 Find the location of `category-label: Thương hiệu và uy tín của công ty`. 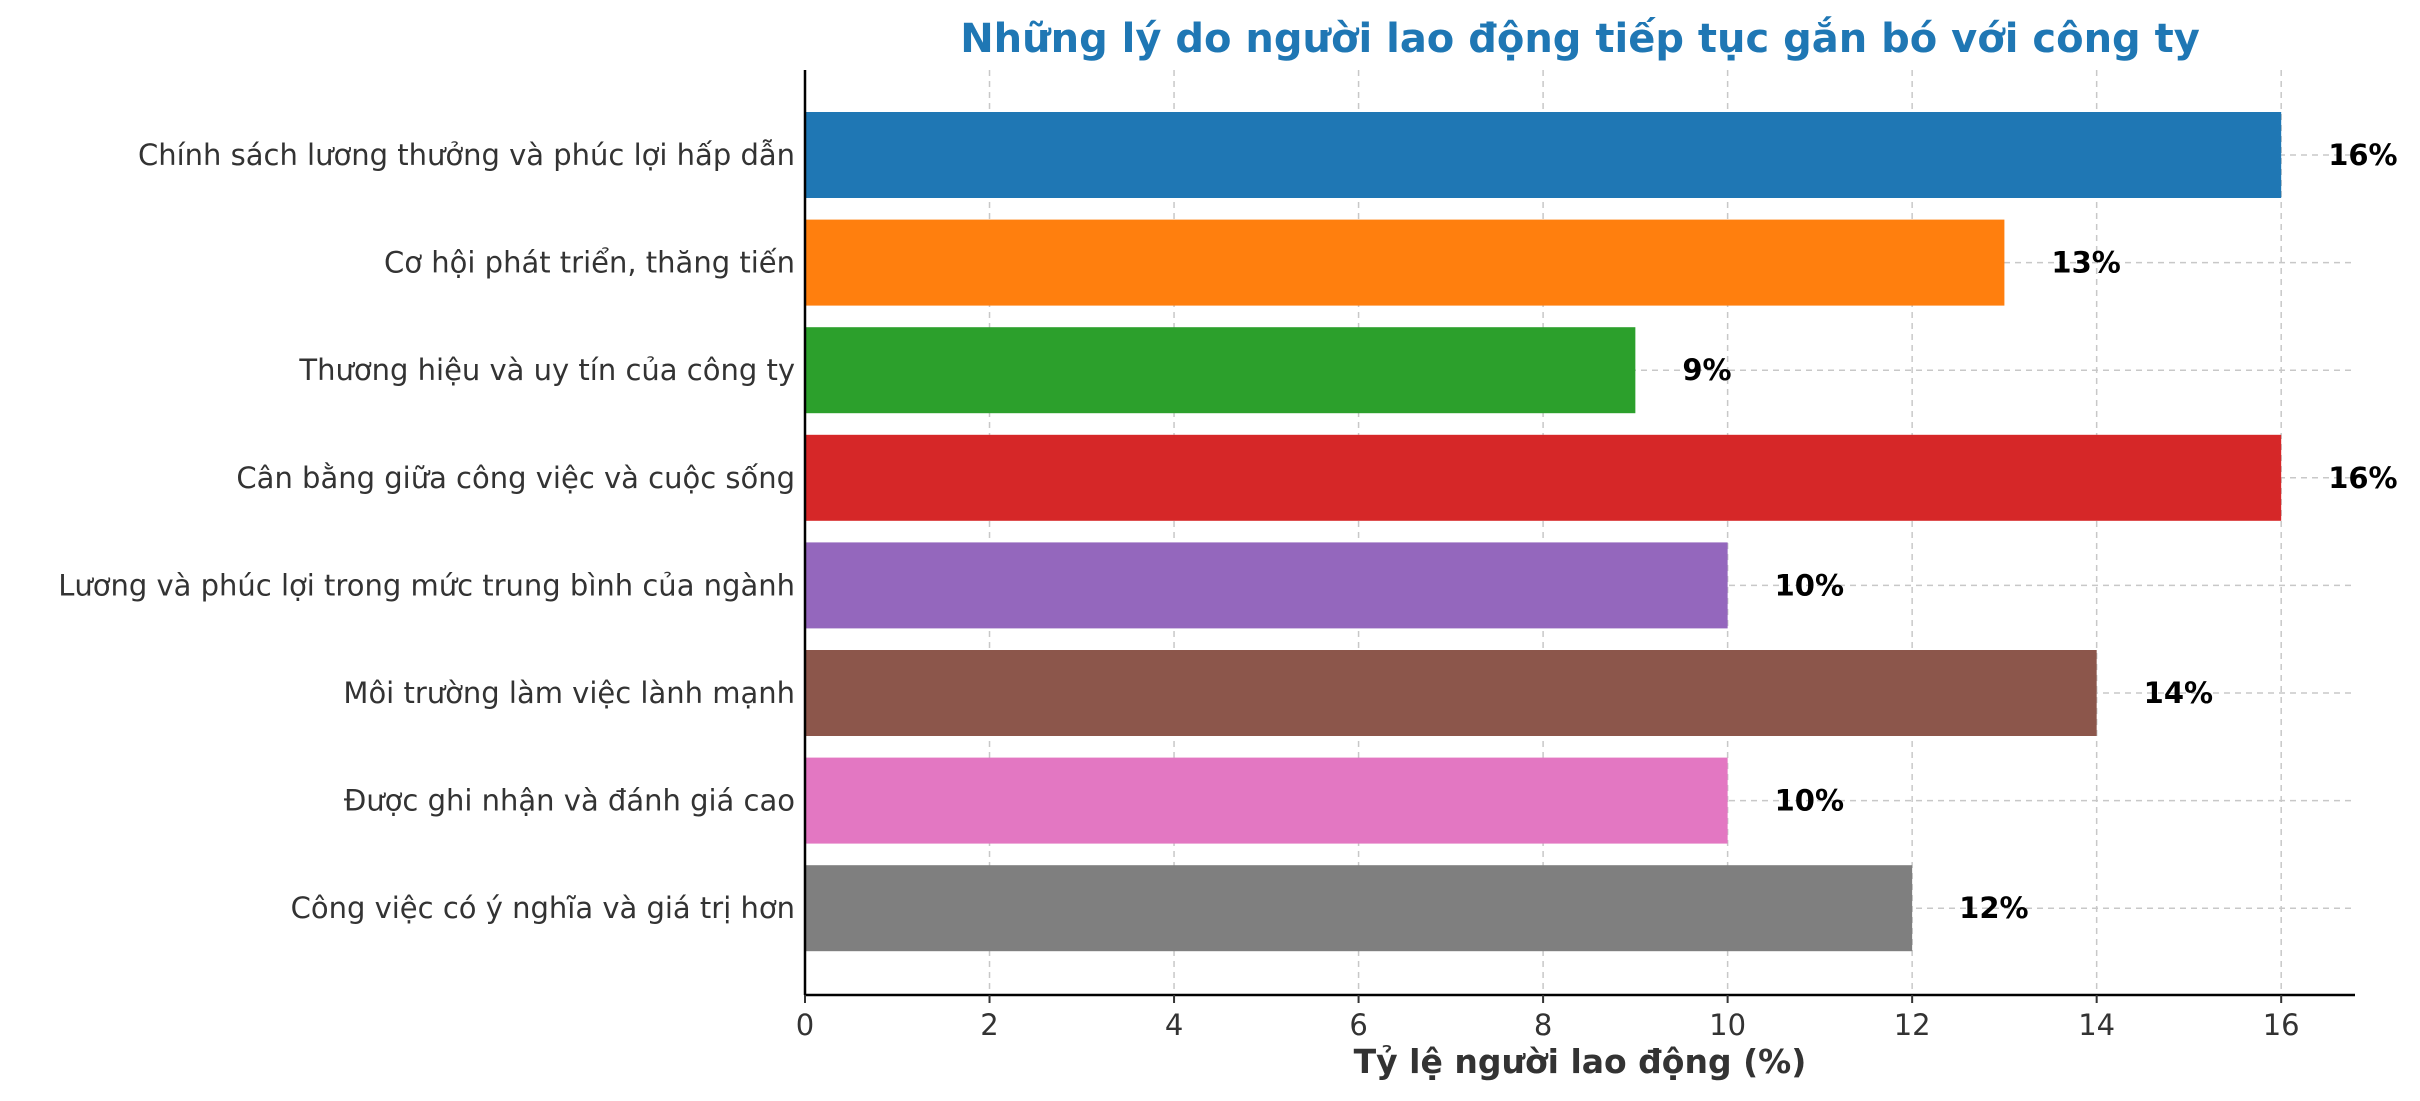

category-label: Thương hiệu và uy tín của công ty is located at coordinates (546, 370).